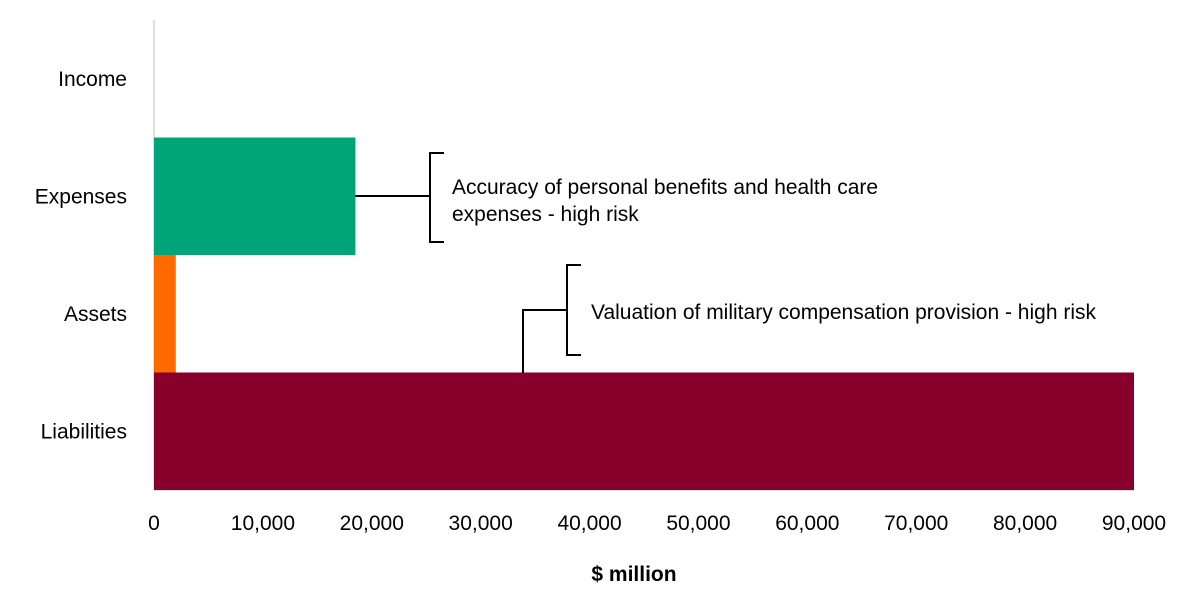  Describe the element at coordinates (81, 196) in the screenshot. I see `category-label-expenses: Expenses` at that location.